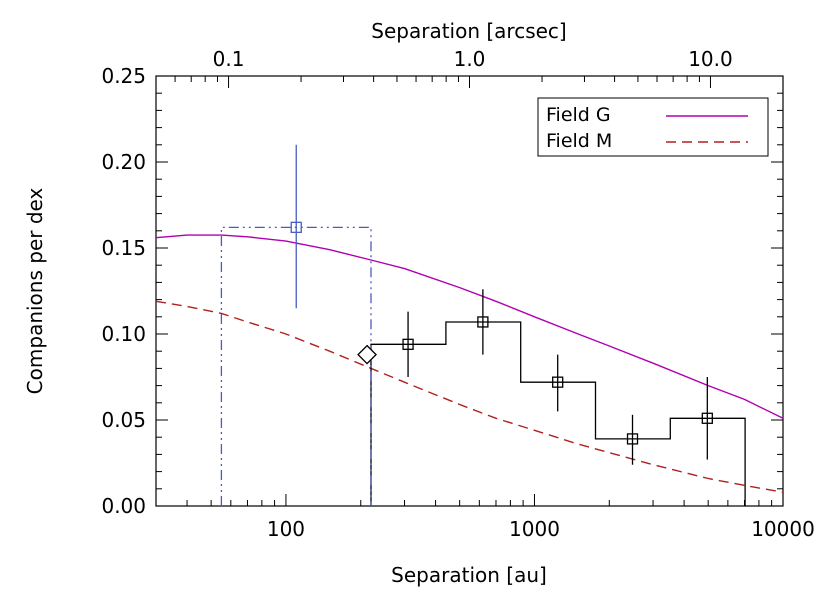 The image size is (830, 593). Describe the element at coordinates (123, 420) in the screenshot. I see `y-tick-label: 0.05` at that location.